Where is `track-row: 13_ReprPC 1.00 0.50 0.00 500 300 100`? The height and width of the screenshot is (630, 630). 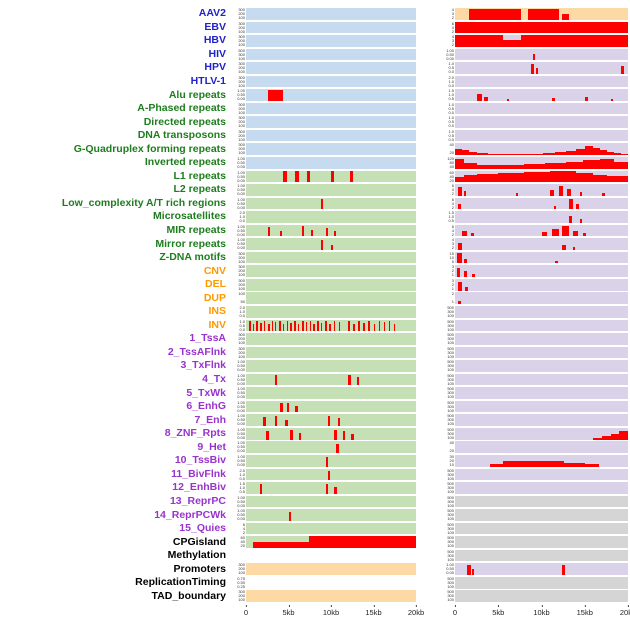
track-row: 13_ReprPC 1.00 0.50 0.00 500 300 100 is located at coordinates (315, 502).